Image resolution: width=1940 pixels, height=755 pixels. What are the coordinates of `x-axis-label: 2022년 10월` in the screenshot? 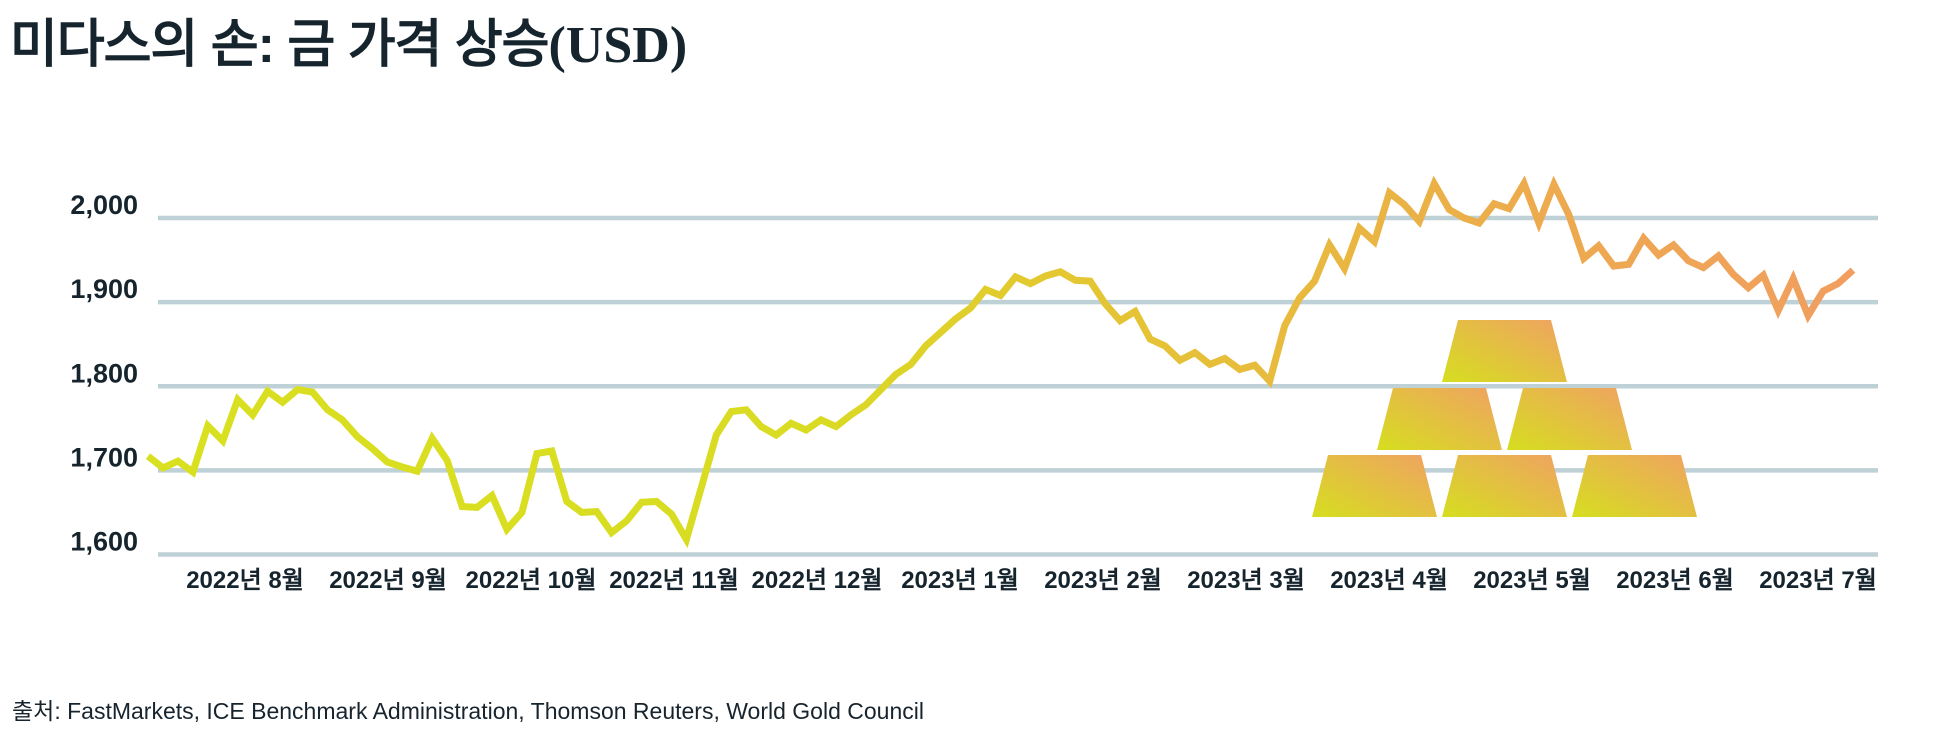 It's located at (531, 580).